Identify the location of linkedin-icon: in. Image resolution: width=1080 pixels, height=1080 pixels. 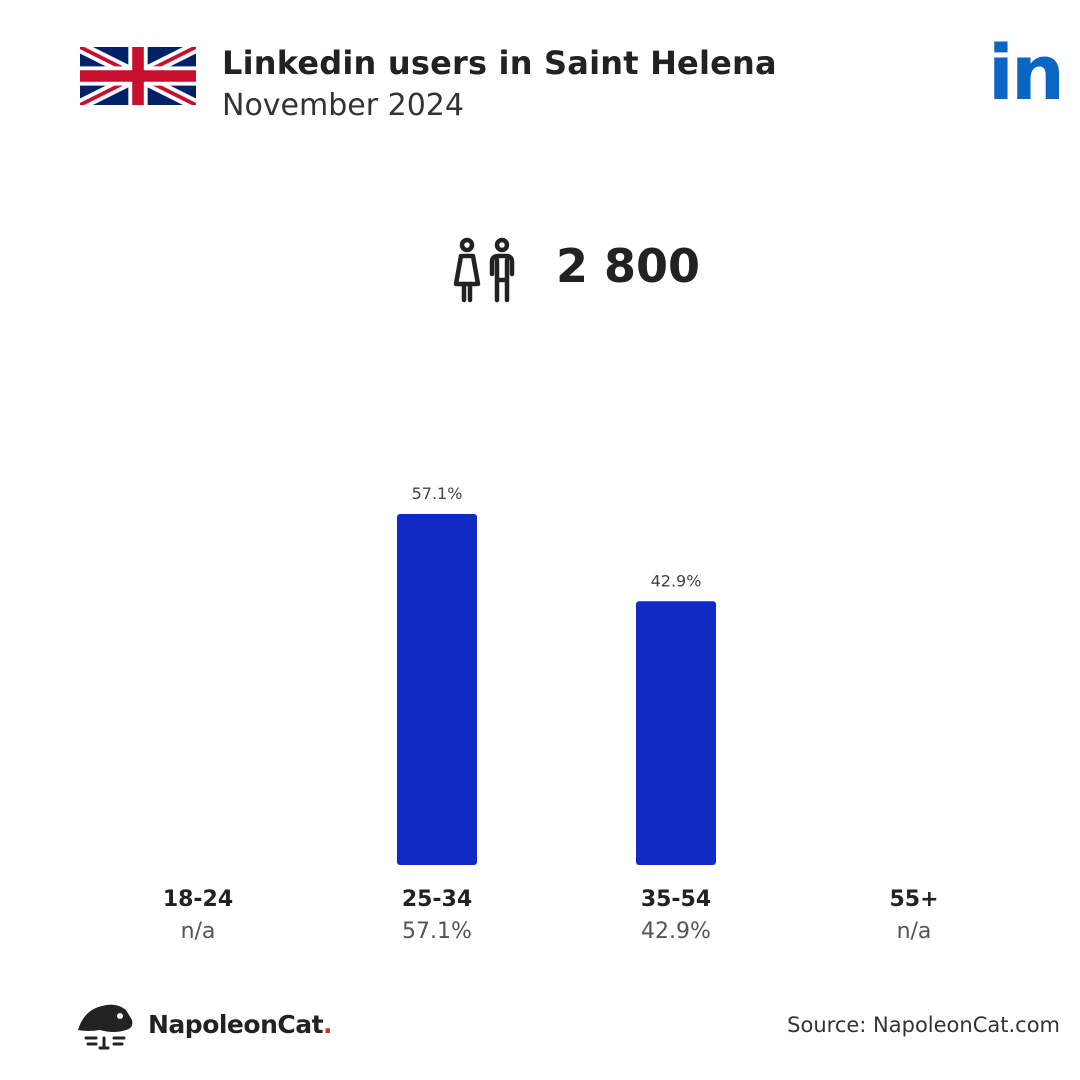
(1026, 72).